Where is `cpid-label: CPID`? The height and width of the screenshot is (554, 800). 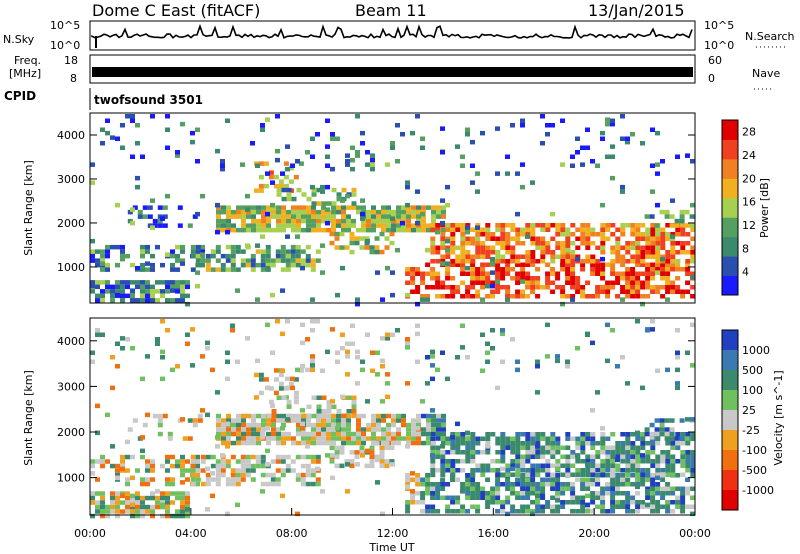
cpid-label: CPID is located at coordinates (20, 96).